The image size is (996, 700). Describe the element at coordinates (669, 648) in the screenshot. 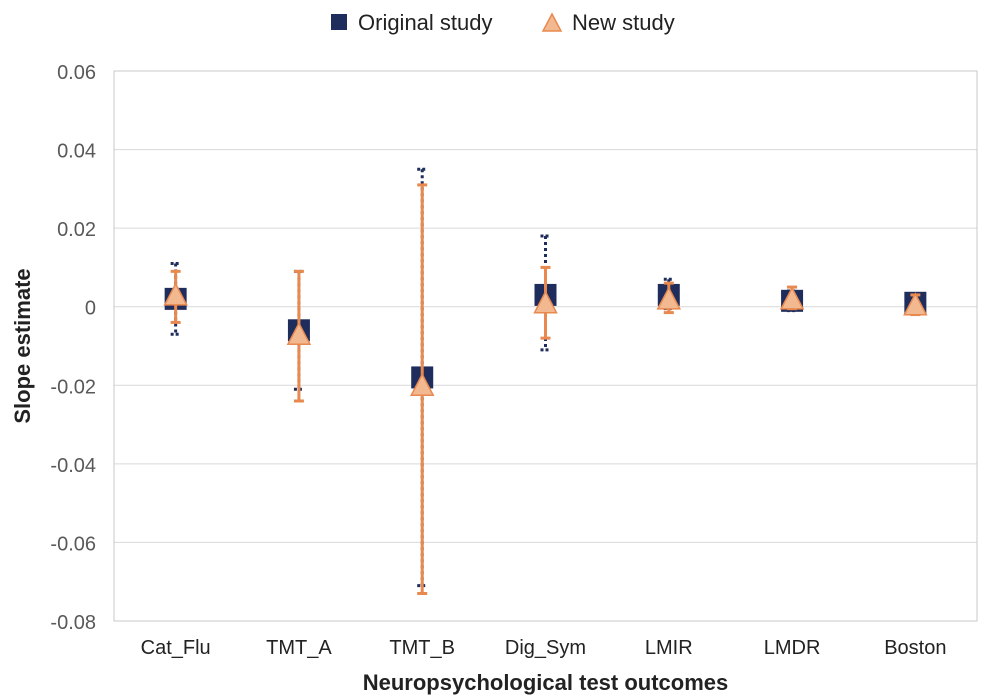

I see `x-tick-label: LMIR` at that location.